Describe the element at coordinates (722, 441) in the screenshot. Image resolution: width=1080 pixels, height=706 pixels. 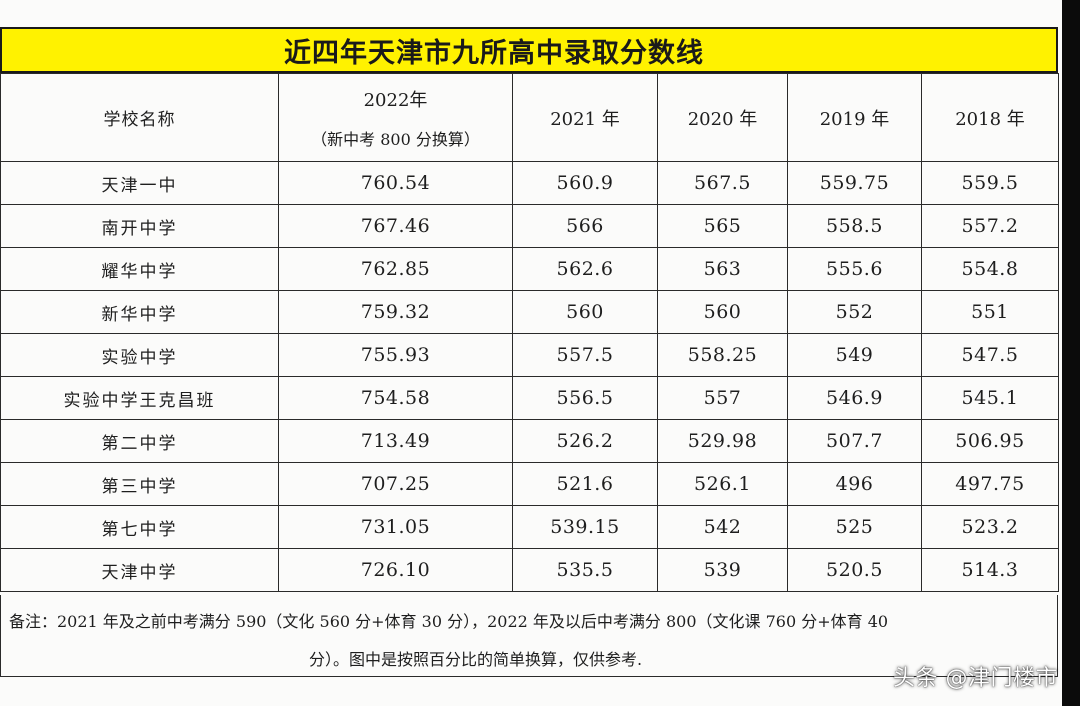
I see `score-cell: 529.98` at that location.